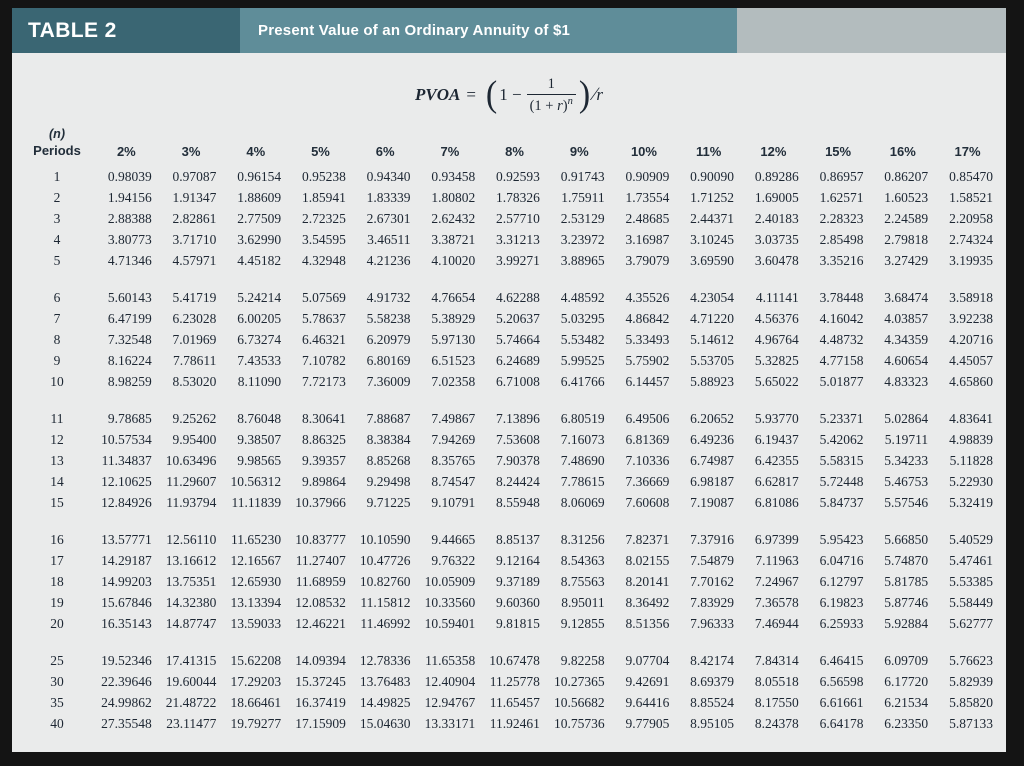 The width and height of the screenshot is (1024, 766). Describe the element at coordinates (194, 198) in the screenshot. I see `value-cell: 1.91347` at that location.